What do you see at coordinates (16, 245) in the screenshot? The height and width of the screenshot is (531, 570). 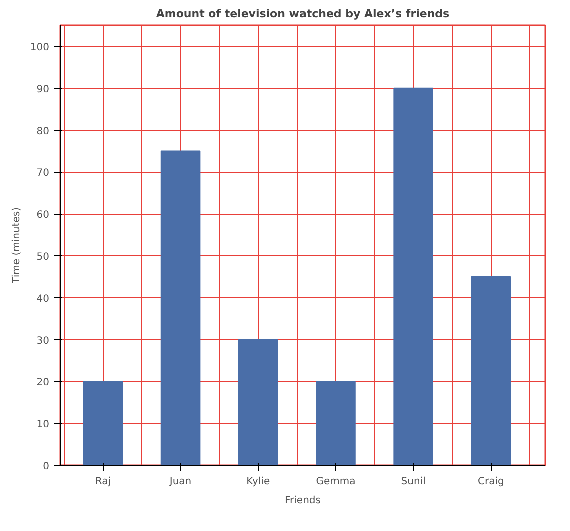 I see `y-axis-title: Time (minutes)` at bounding box center [16, 245].